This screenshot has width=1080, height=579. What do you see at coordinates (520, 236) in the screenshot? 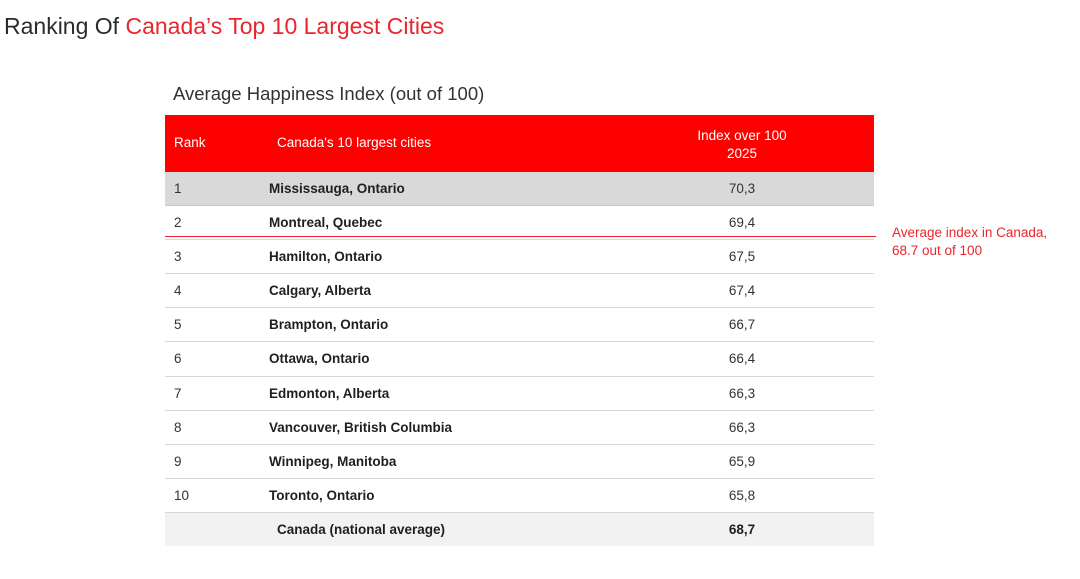
I see `average-marker-line` at bounding box center [520, 236].